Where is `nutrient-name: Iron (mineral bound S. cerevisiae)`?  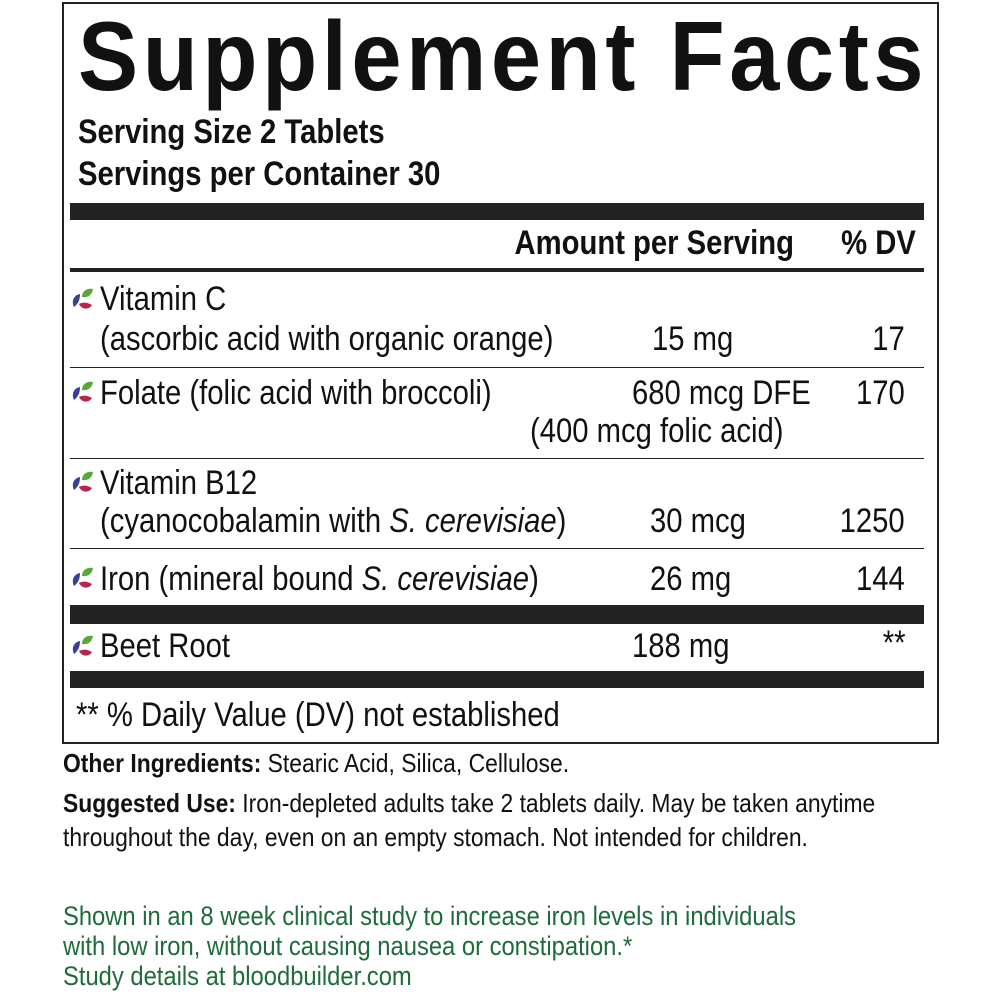
nutrient-name: Iron (mineral bound S. cerevisiae) is located at coordinates (319, 579).